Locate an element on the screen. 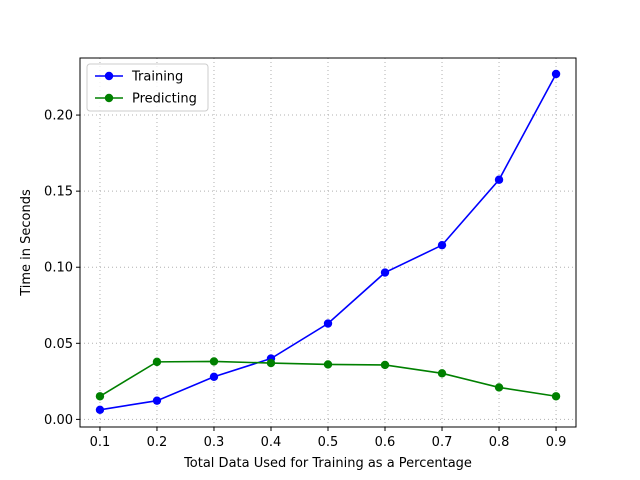  y-tick-label: 0.15 is located at coordinates (58, 192).